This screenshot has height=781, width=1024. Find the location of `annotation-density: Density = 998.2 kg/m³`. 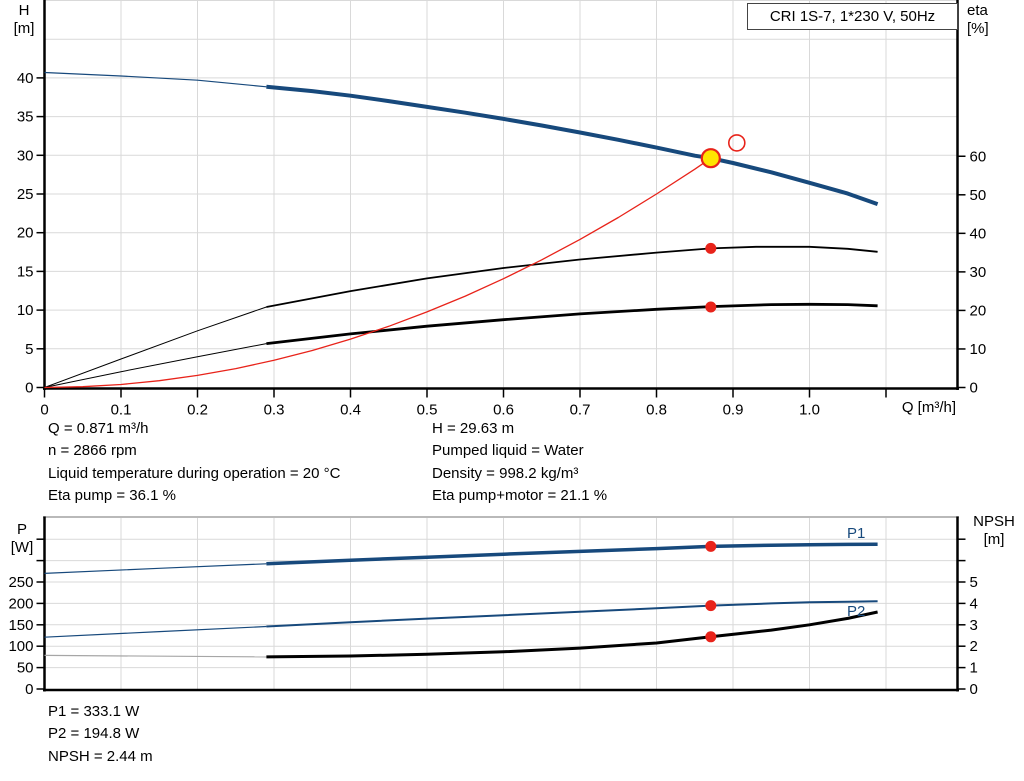

annotation-density: Density = 998.2 kg/m³ is located at coordinates (505, 473).